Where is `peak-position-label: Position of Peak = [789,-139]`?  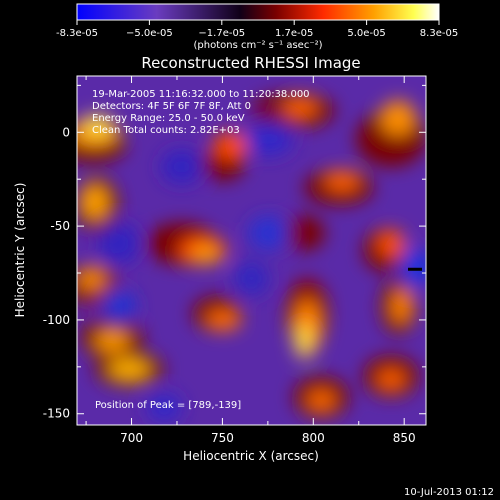
peak-position-label: Position of Peak = [789,-139] is located at coordinates (168, 405).